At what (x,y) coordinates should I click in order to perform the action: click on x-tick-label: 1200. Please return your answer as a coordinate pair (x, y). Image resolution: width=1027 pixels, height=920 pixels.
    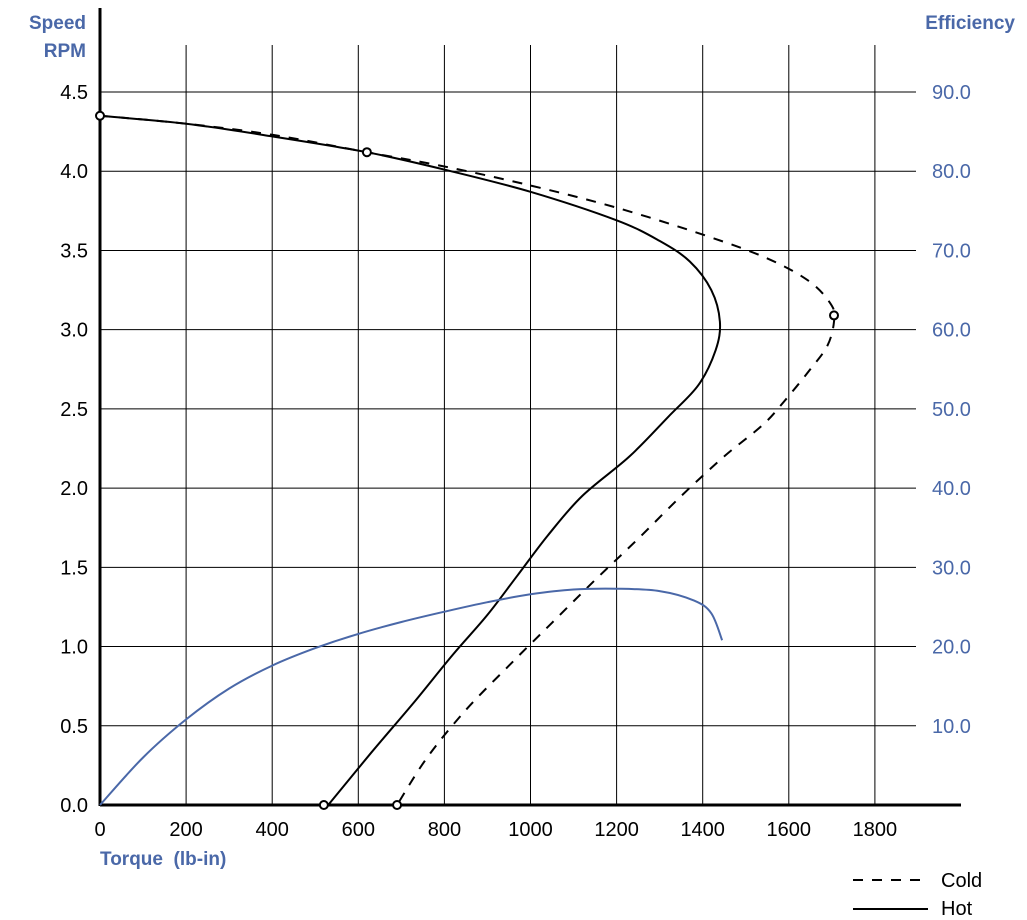
    Looking at the image, I should click on (616, 830).